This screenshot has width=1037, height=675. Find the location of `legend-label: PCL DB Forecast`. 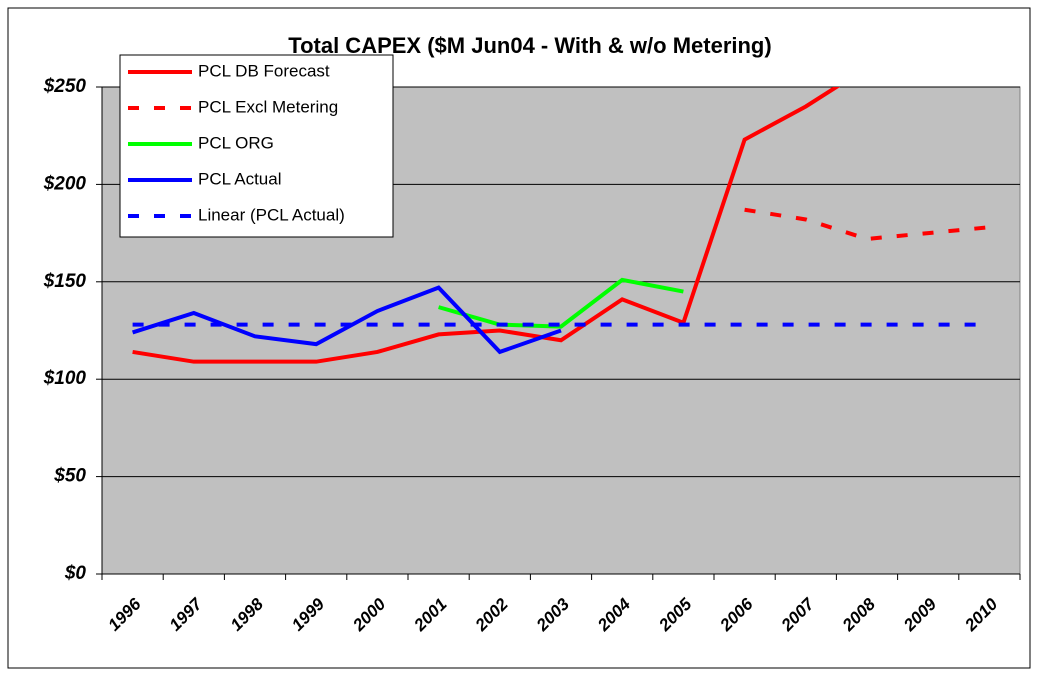

legend-label: PCL DB Forecast is located at coordinates (264, 70).